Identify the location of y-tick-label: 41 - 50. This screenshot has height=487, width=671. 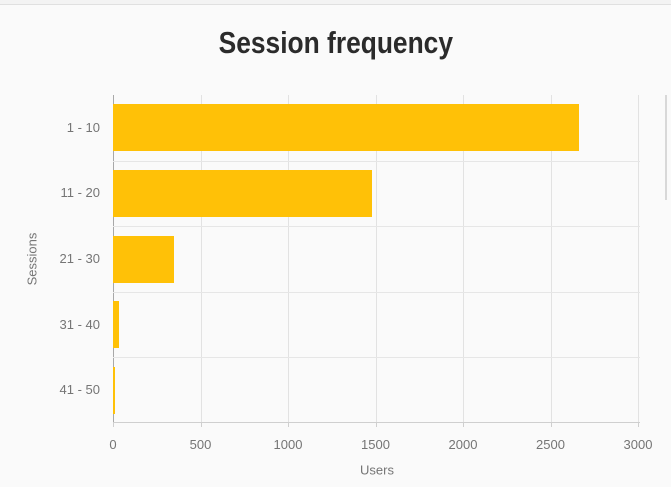
(79, 390).